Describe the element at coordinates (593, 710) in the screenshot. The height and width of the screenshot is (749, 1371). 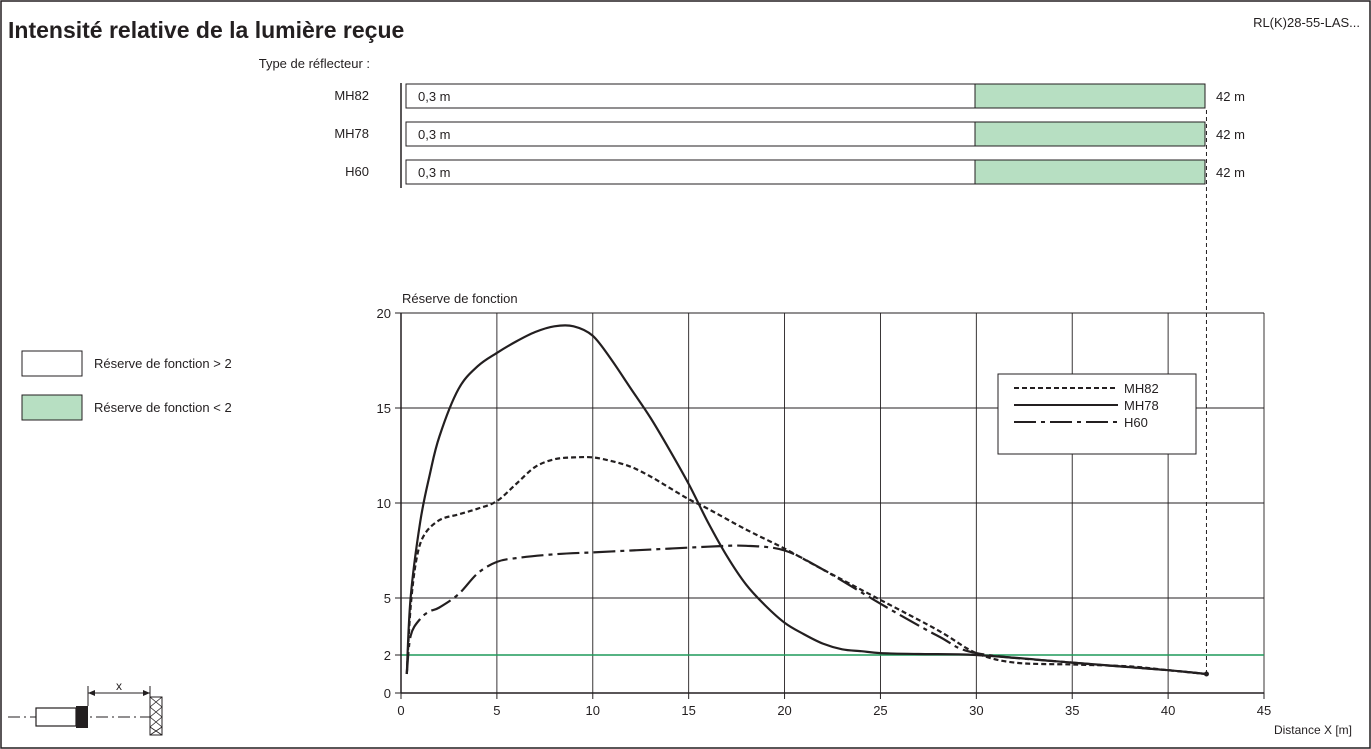
I see `x-tick-label: 10` at that location.